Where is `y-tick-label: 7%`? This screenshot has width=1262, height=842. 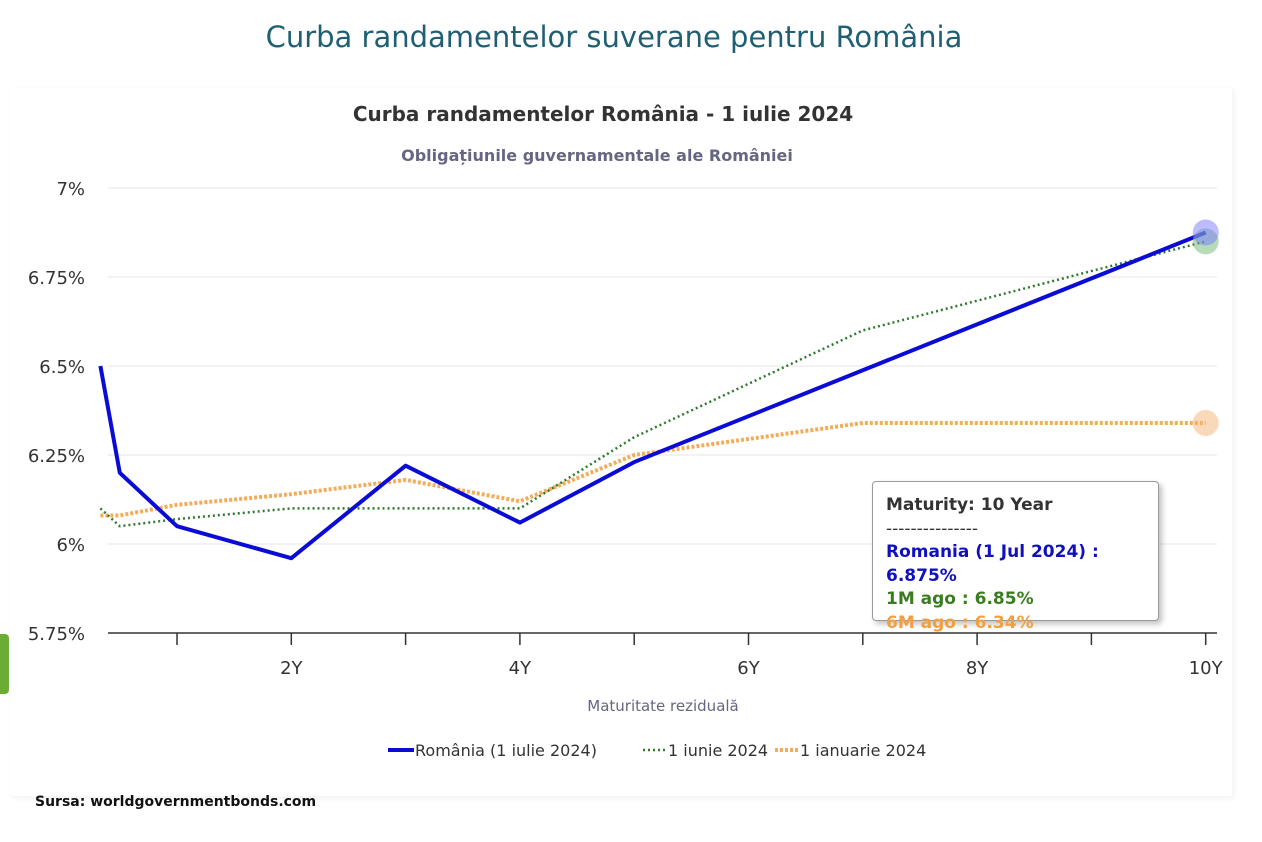
y-tick-label: 7% is located at coordinates (70, 189).